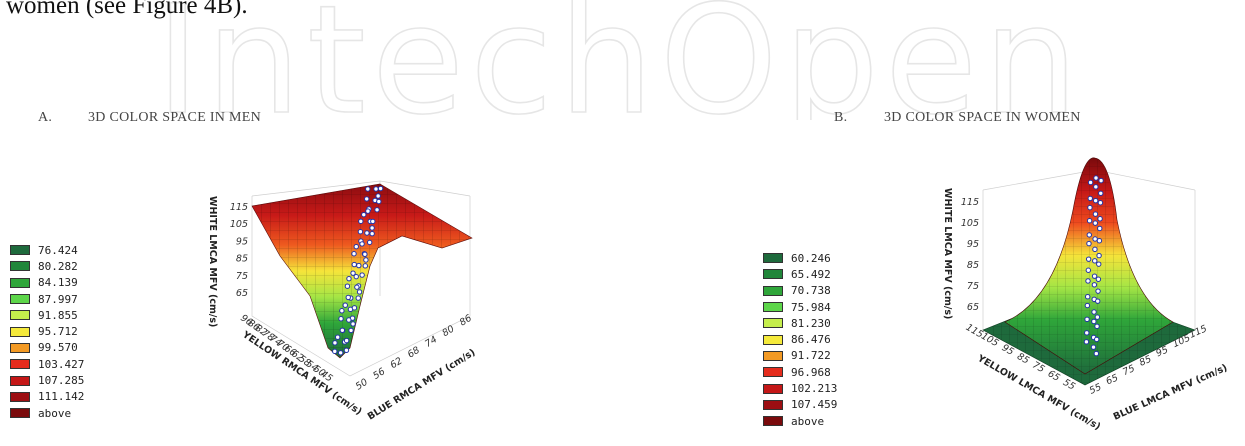 This screenshot has height=446, width=1245. What do you see at coordinates (970, 255) in the screenshot?
I see `figure-b-z-ticks: 115 105 95 85 75 65` at bounding box center [970, 255].